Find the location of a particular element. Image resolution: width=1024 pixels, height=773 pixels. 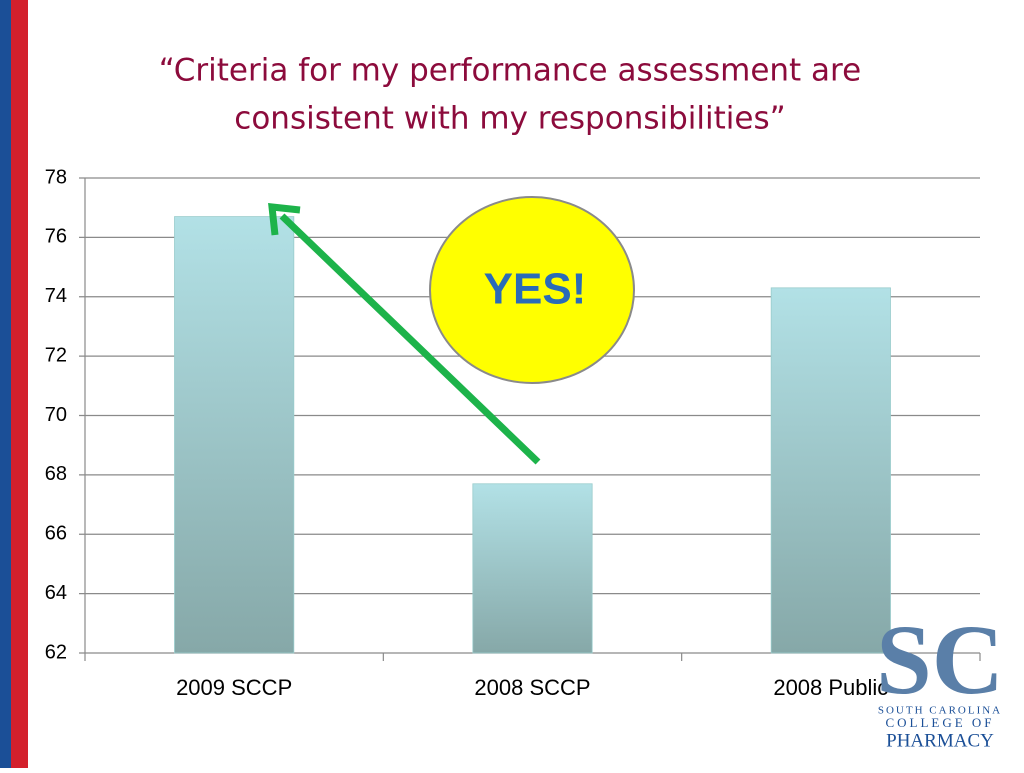

chart-title-line: consistent with my responsibilities” is located at coordinates (509, 119).